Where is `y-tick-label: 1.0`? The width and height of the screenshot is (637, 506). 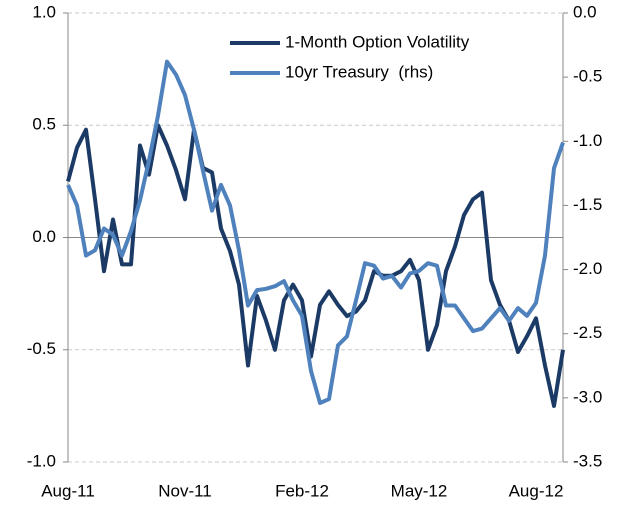 y-tick-label: 1.0 is located at coordinates (44, 11).